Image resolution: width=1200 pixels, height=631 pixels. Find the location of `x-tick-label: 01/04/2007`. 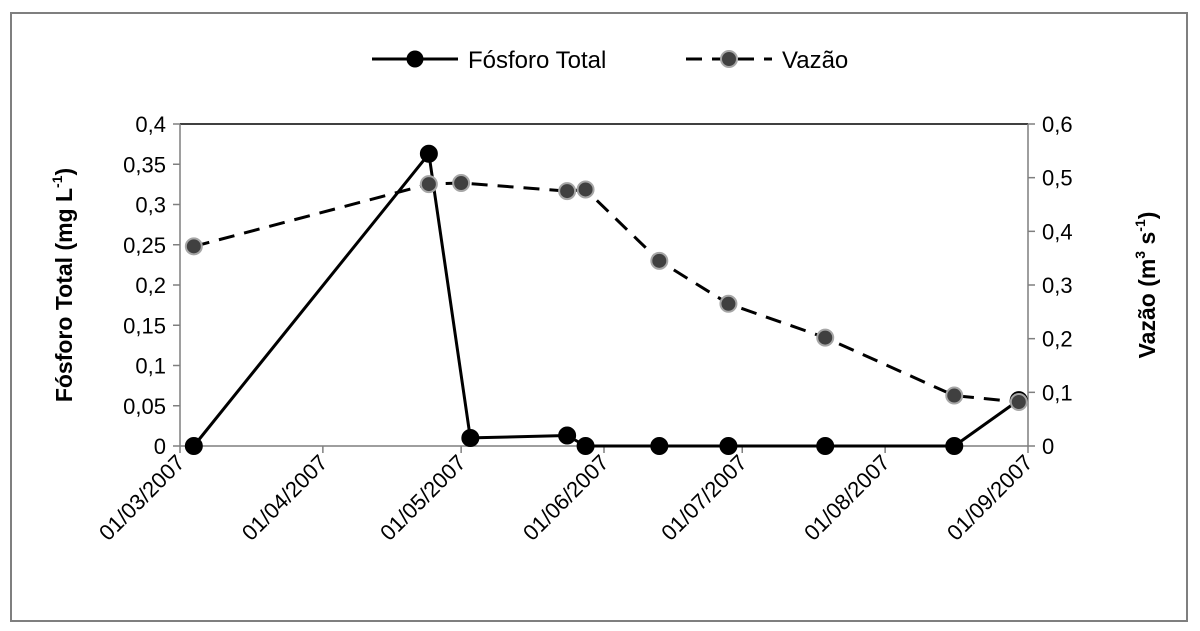

x-tick-label: 01/04/2007 is located at coordinates (285, 498).